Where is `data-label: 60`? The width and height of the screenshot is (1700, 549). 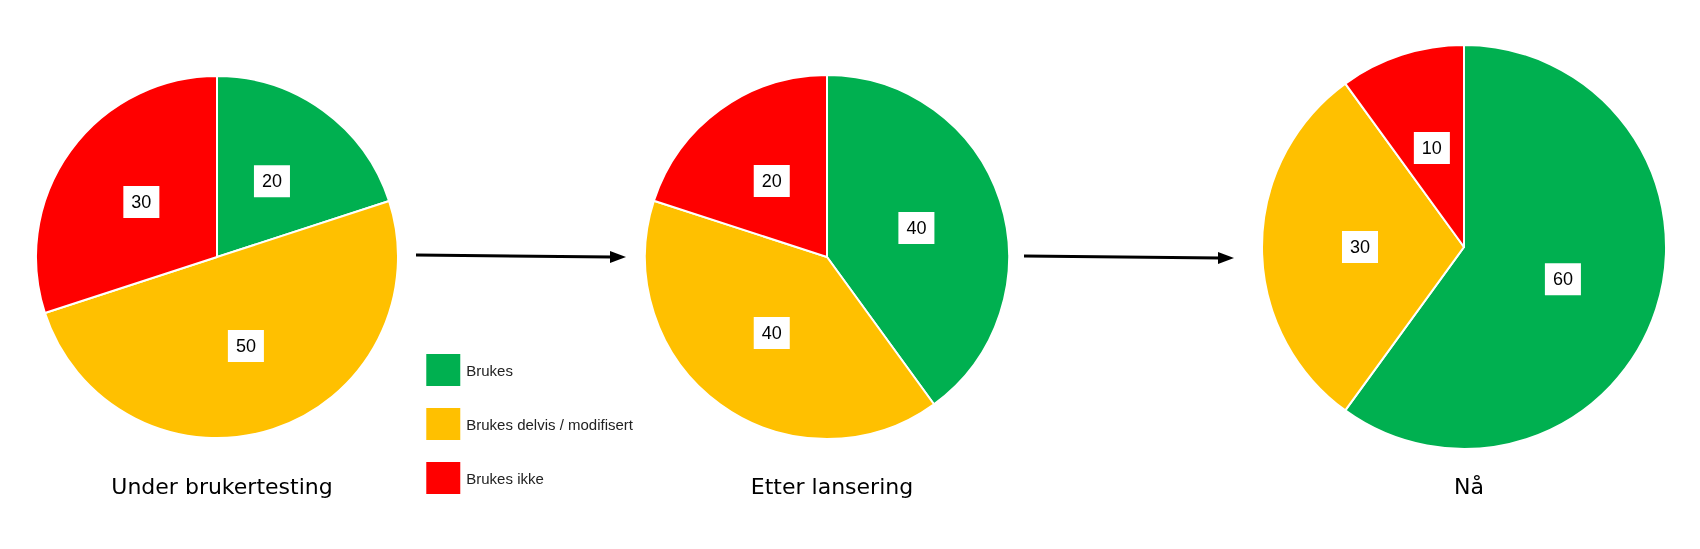
data-label: 60 is located at coordinates (1562, 279).